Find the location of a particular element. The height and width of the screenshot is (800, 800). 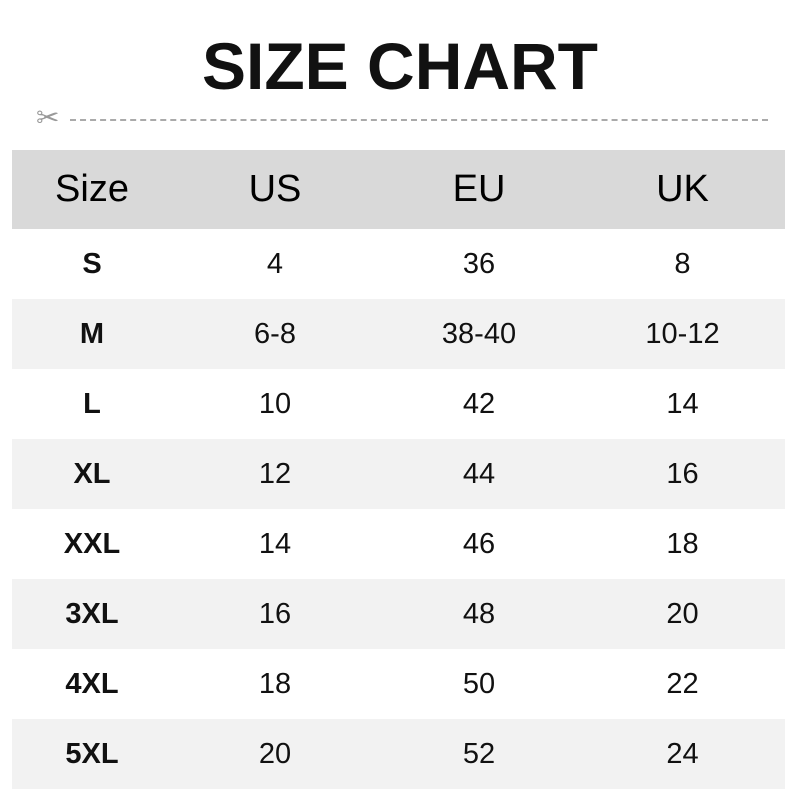

cell-eu: 52 is located at coordinates (479, 753).